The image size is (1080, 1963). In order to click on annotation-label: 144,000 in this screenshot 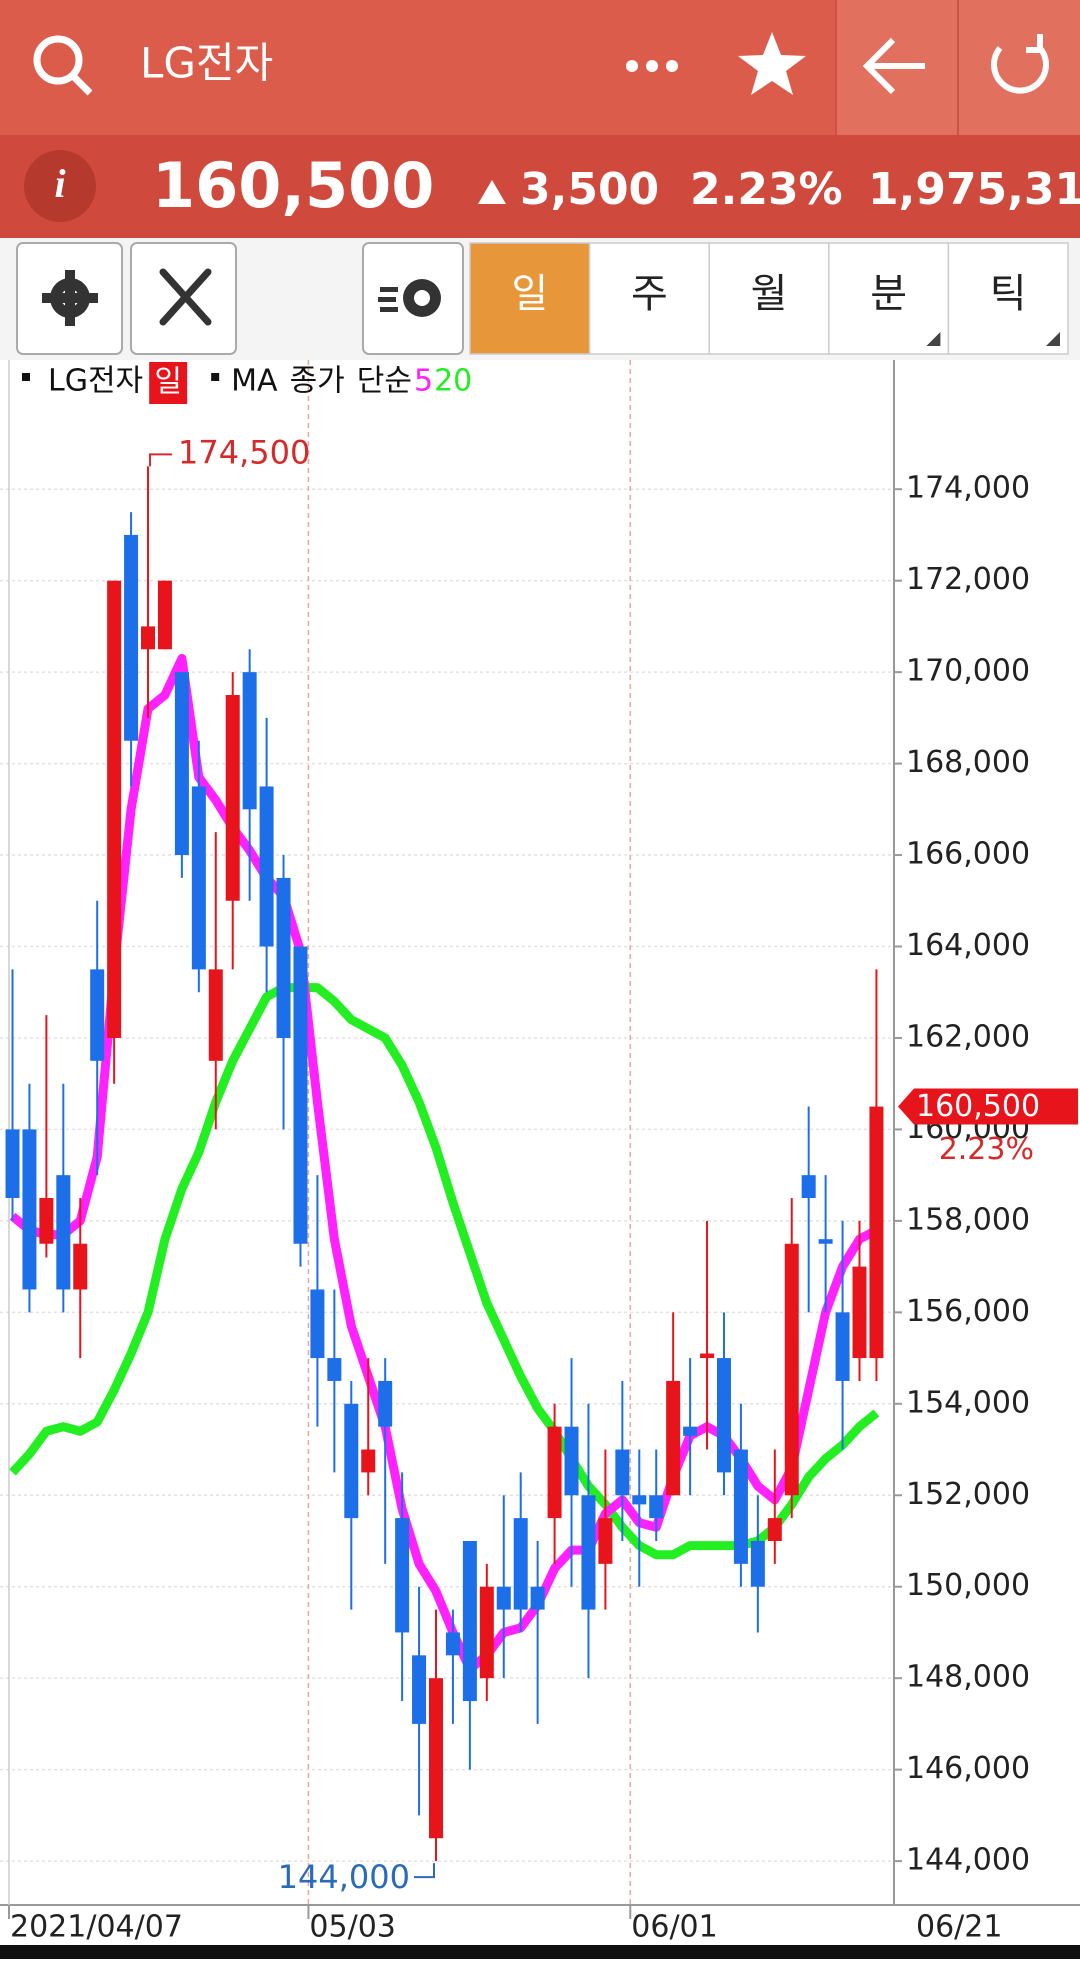, I will do `click(344, 1877)`.